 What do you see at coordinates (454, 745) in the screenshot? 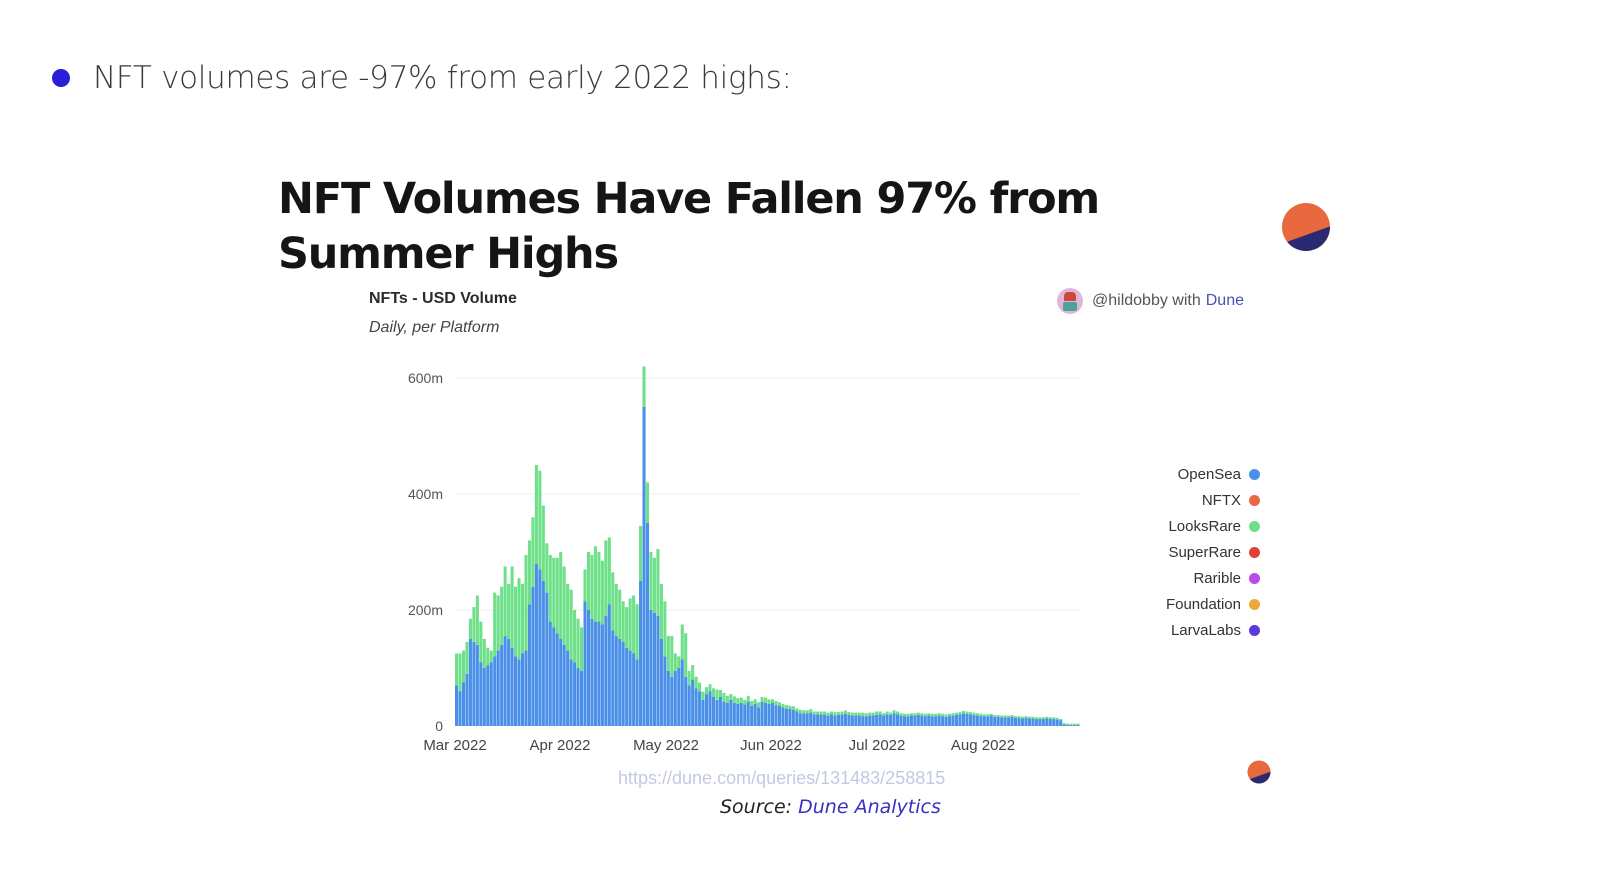
I see `x-tick-label: Mar 2022` at bounding box center [454, 745].